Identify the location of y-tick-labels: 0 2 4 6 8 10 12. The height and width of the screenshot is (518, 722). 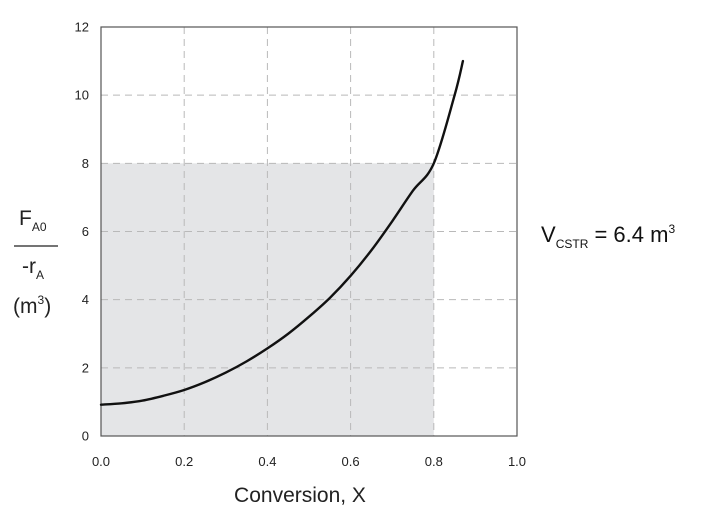
(82, 232).